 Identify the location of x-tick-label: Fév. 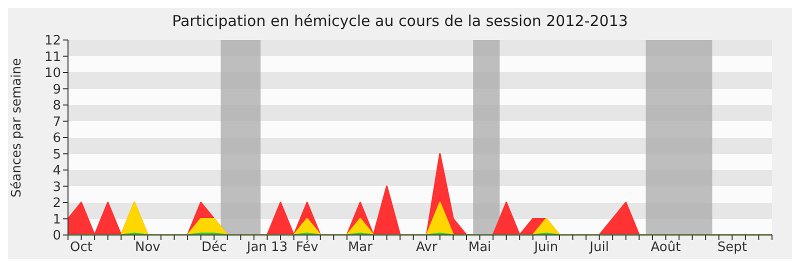
(307, 248).